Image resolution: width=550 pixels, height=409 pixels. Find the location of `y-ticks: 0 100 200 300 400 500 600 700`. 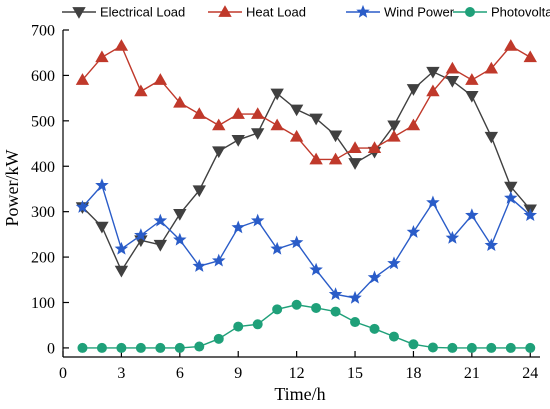

y-ticks: 0 100 200 300 400 500 600 700 is located at coordinates (50, 190).